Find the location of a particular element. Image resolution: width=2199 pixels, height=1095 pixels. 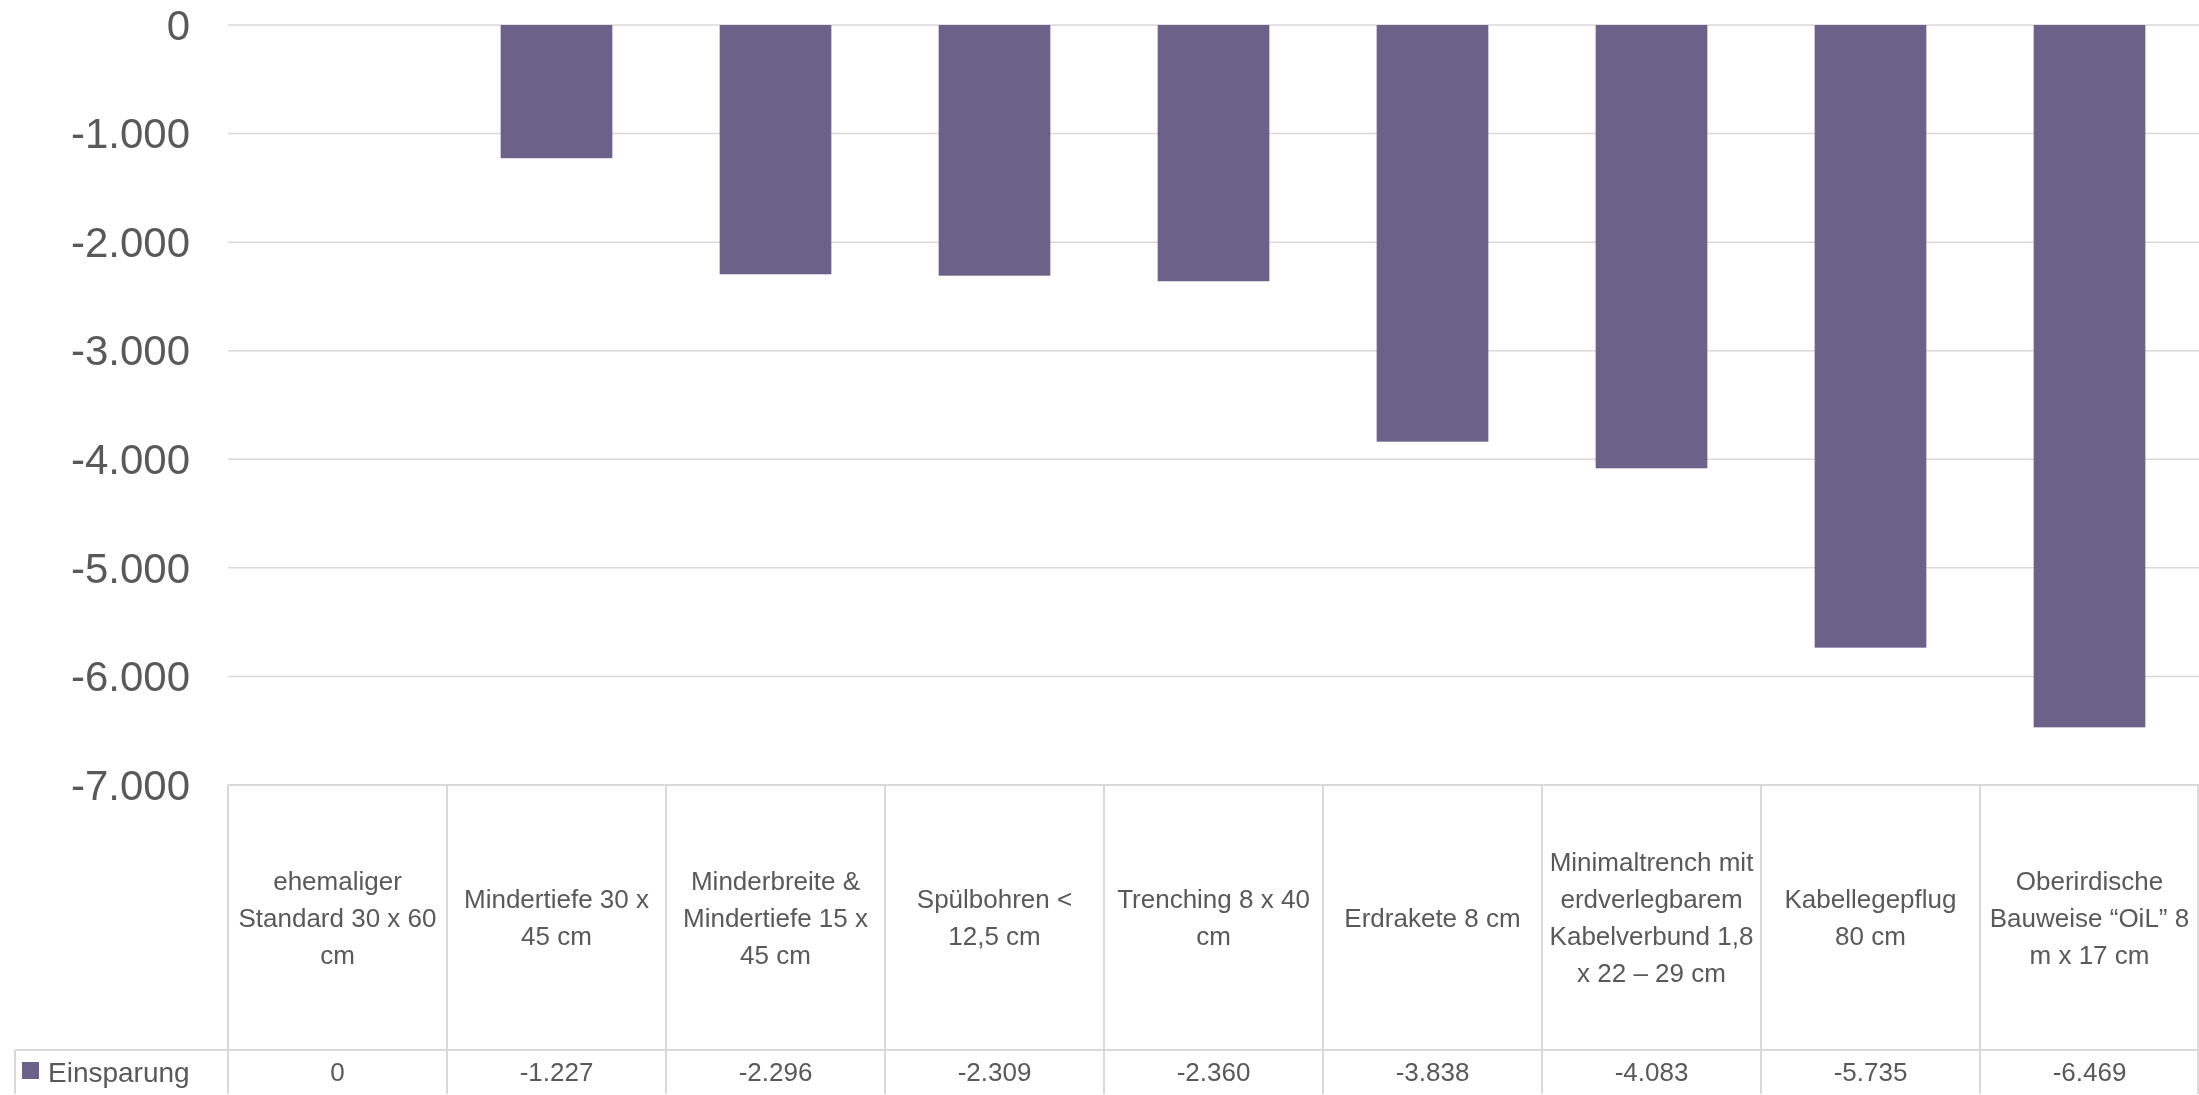

y-tick-label: -7.000 is located at coordinates (130, 785).